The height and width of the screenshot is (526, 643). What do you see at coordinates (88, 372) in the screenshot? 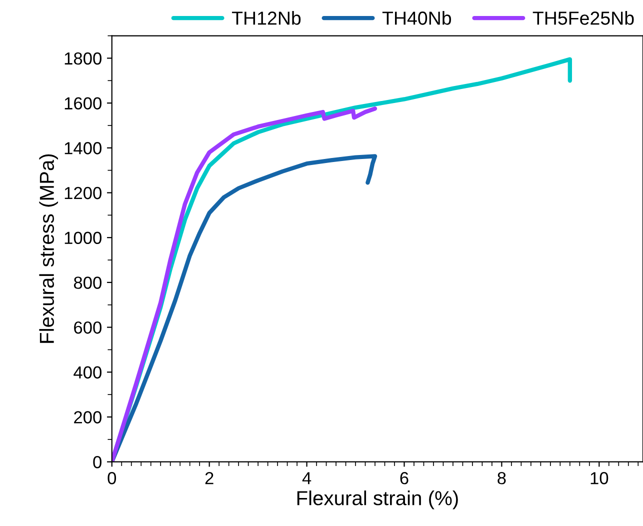
I see `y-tick-label: 400` at bounding box center [88, 372].